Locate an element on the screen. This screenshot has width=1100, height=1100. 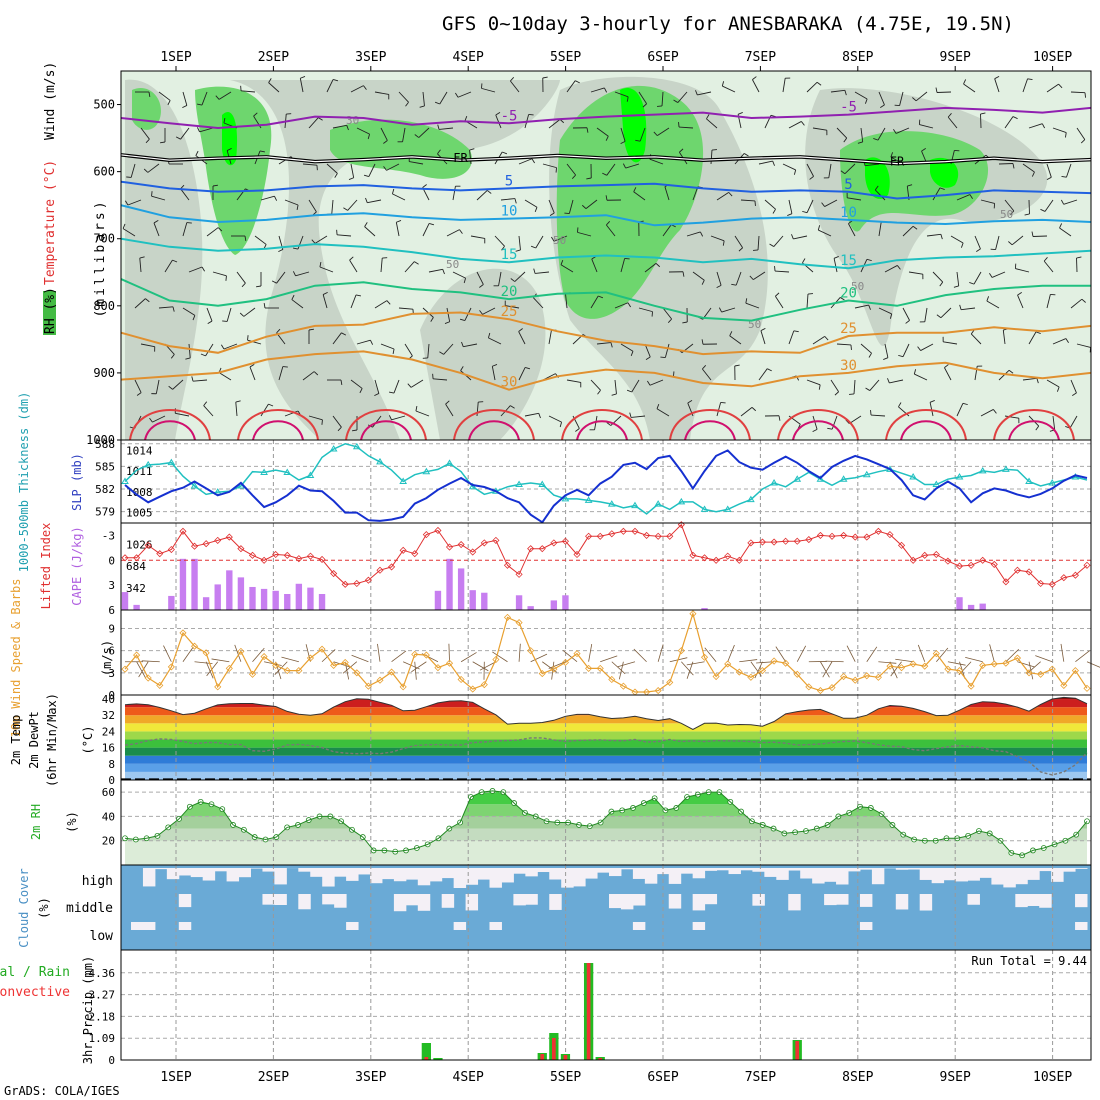
rh-region is located at coordinates (630, 202).